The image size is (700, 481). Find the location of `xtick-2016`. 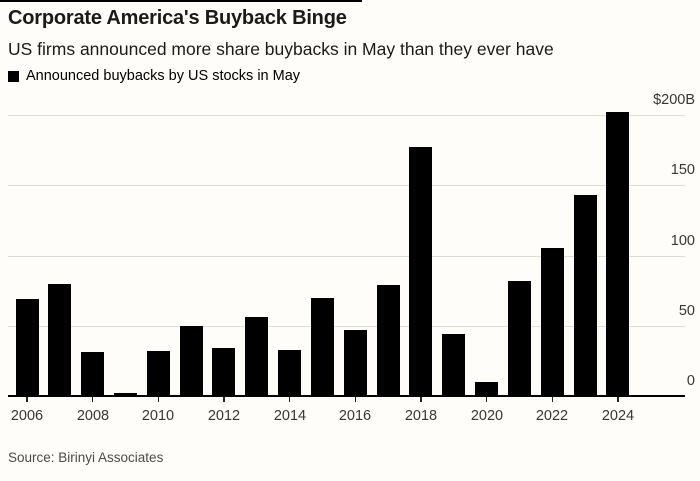

xtick-2016 is located at coordinates (355, 399).